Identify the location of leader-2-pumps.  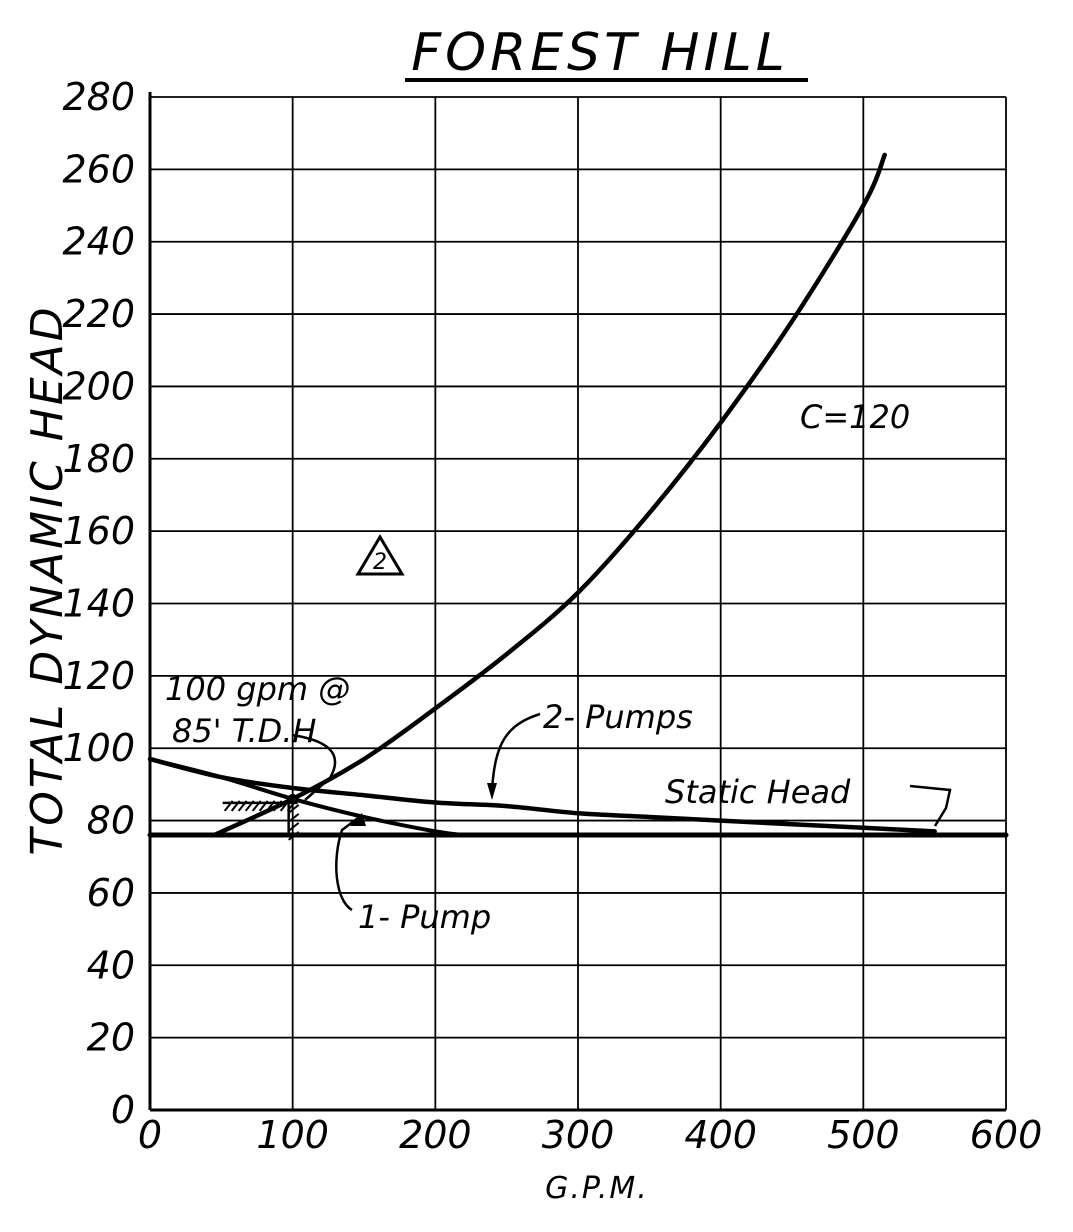
(515, 751).